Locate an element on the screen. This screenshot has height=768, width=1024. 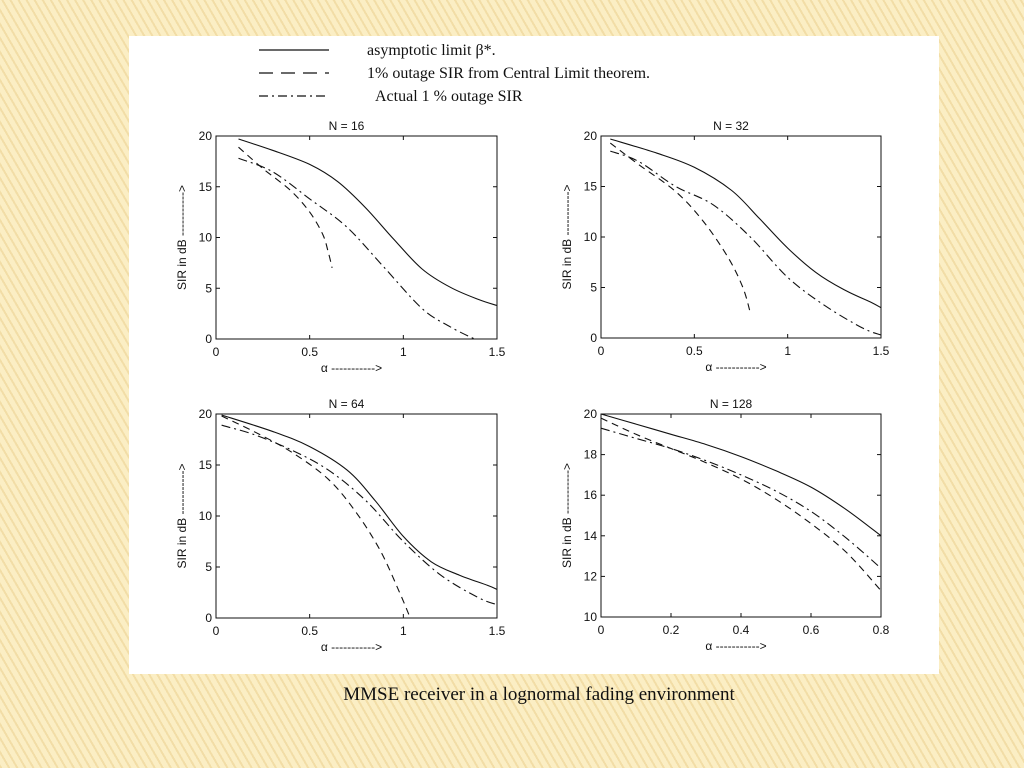
subplot-title: N = 64 is located at coordinates (347, 404).